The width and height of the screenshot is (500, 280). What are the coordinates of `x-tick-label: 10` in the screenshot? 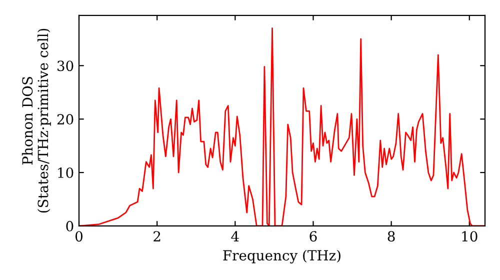 It's located at (470, 236).